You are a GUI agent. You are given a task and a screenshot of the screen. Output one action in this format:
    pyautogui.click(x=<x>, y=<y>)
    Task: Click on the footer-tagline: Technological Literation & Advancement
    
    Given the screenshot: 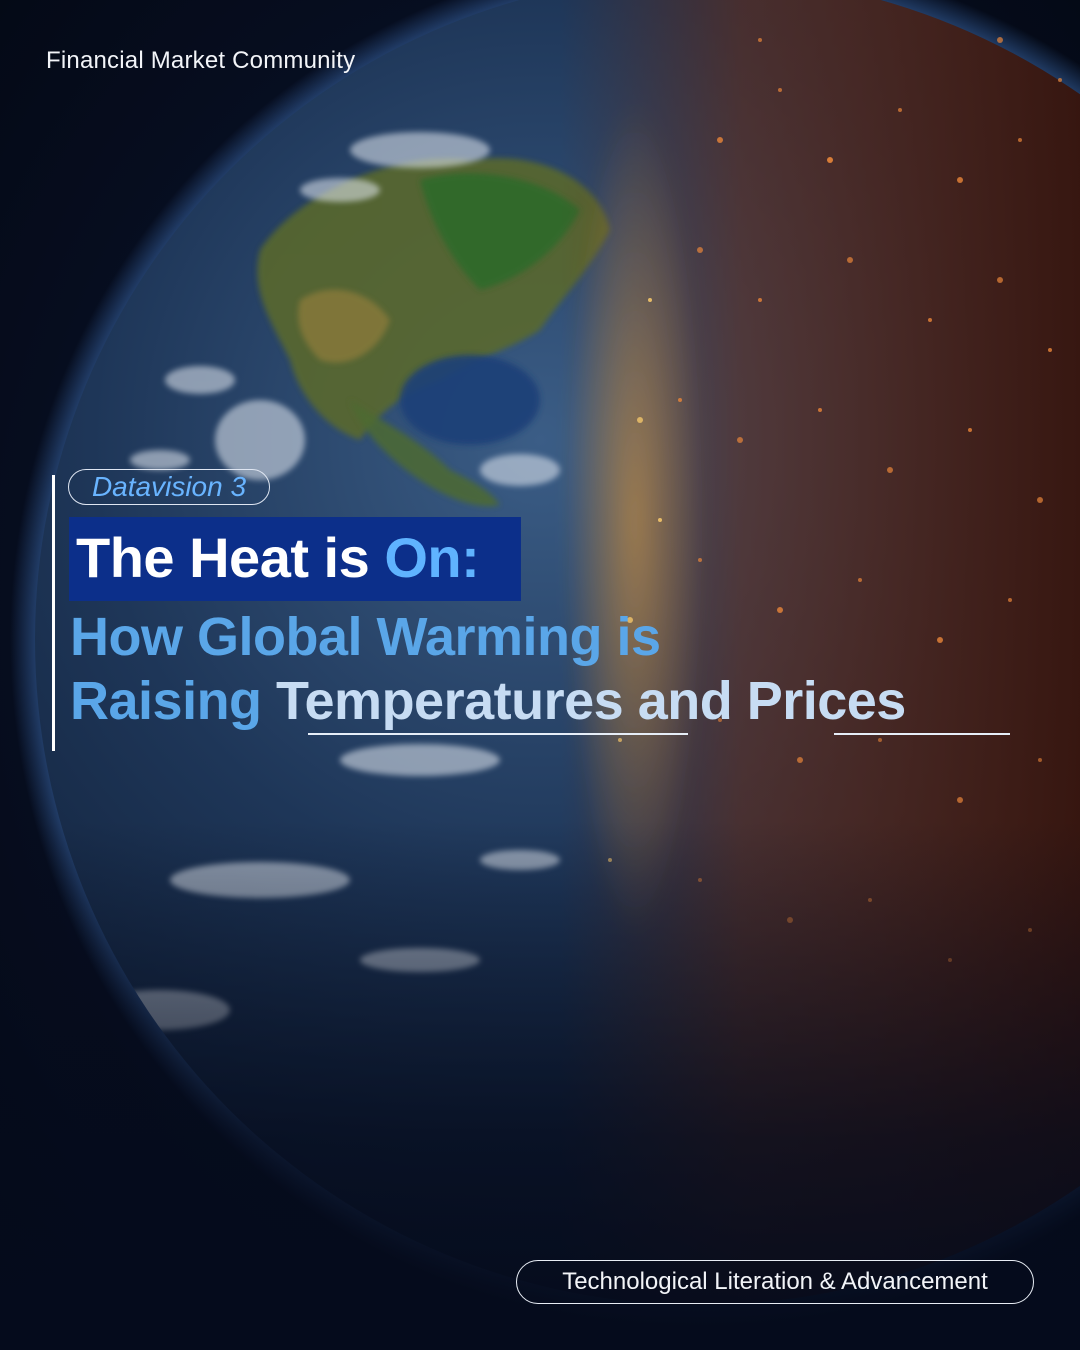 What is the action you would take?
    pyautogui.click(x=775, y=1282)
    